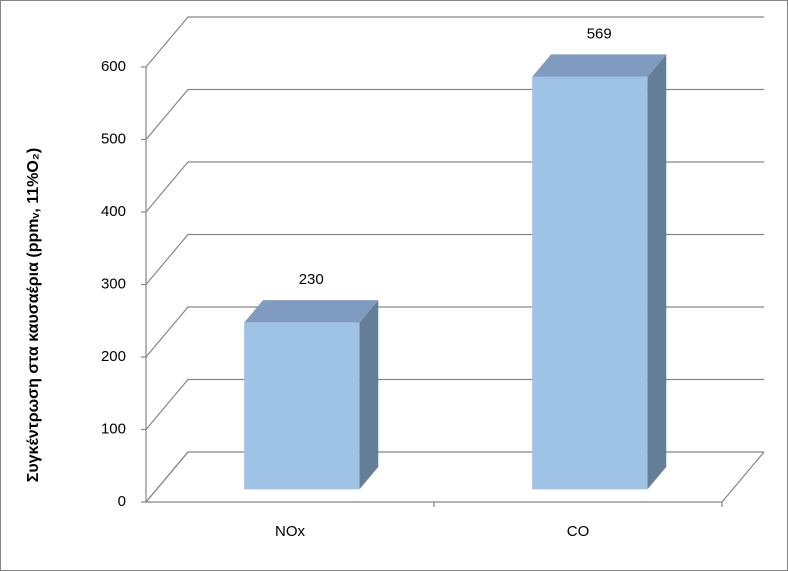 The width and height of the screenshot is (788, 571). I want to click on y-tick-label: 400, so click(113, 211).